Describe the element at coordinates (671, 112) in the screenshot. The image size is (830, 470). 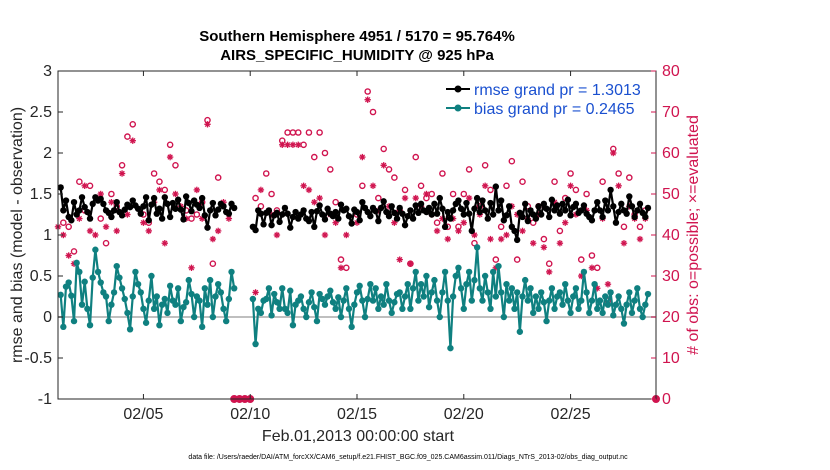
I see `y-right-tick-label: 70` at that location.